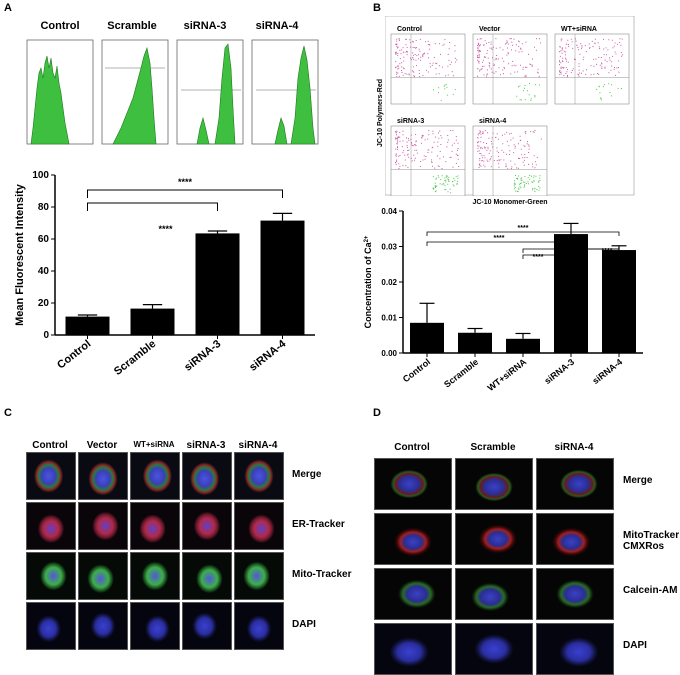 The image size is (680, 675). I want to click on dotplot-label-1: Vector, so click(490, 29).